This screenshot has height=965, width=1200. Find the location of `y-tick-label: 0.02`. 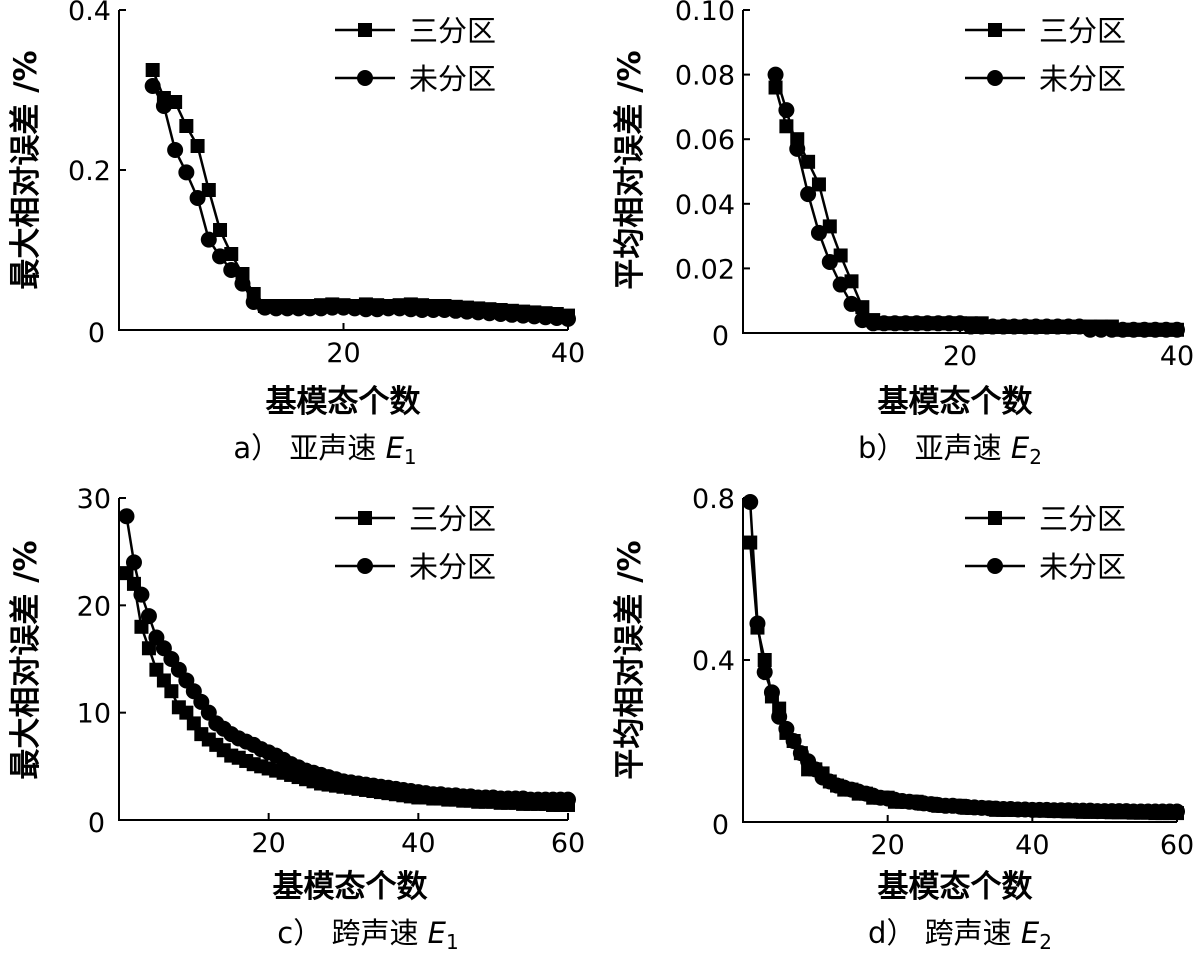

y-tick-label: 0.02 is located at coordinates (705, 269).